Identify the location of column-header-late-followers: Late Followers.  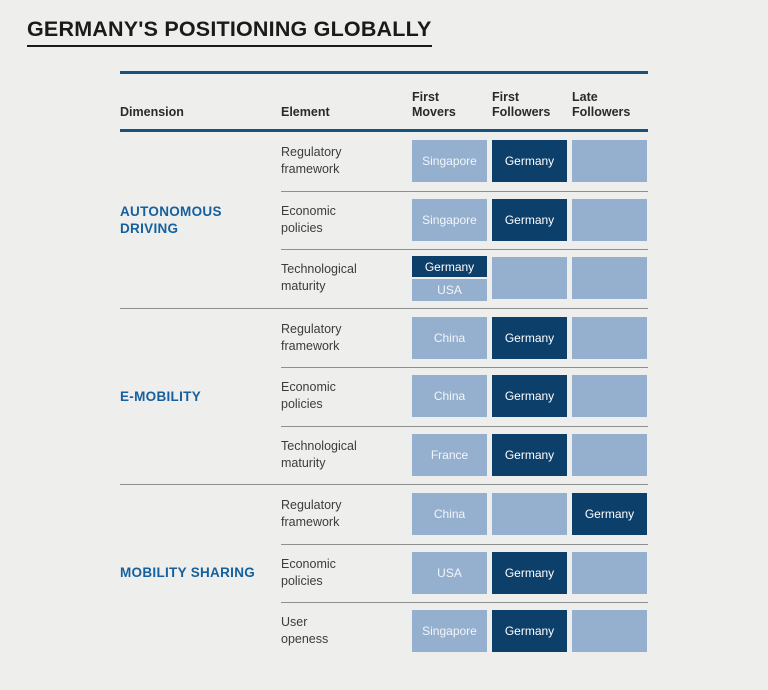
(601, 104).